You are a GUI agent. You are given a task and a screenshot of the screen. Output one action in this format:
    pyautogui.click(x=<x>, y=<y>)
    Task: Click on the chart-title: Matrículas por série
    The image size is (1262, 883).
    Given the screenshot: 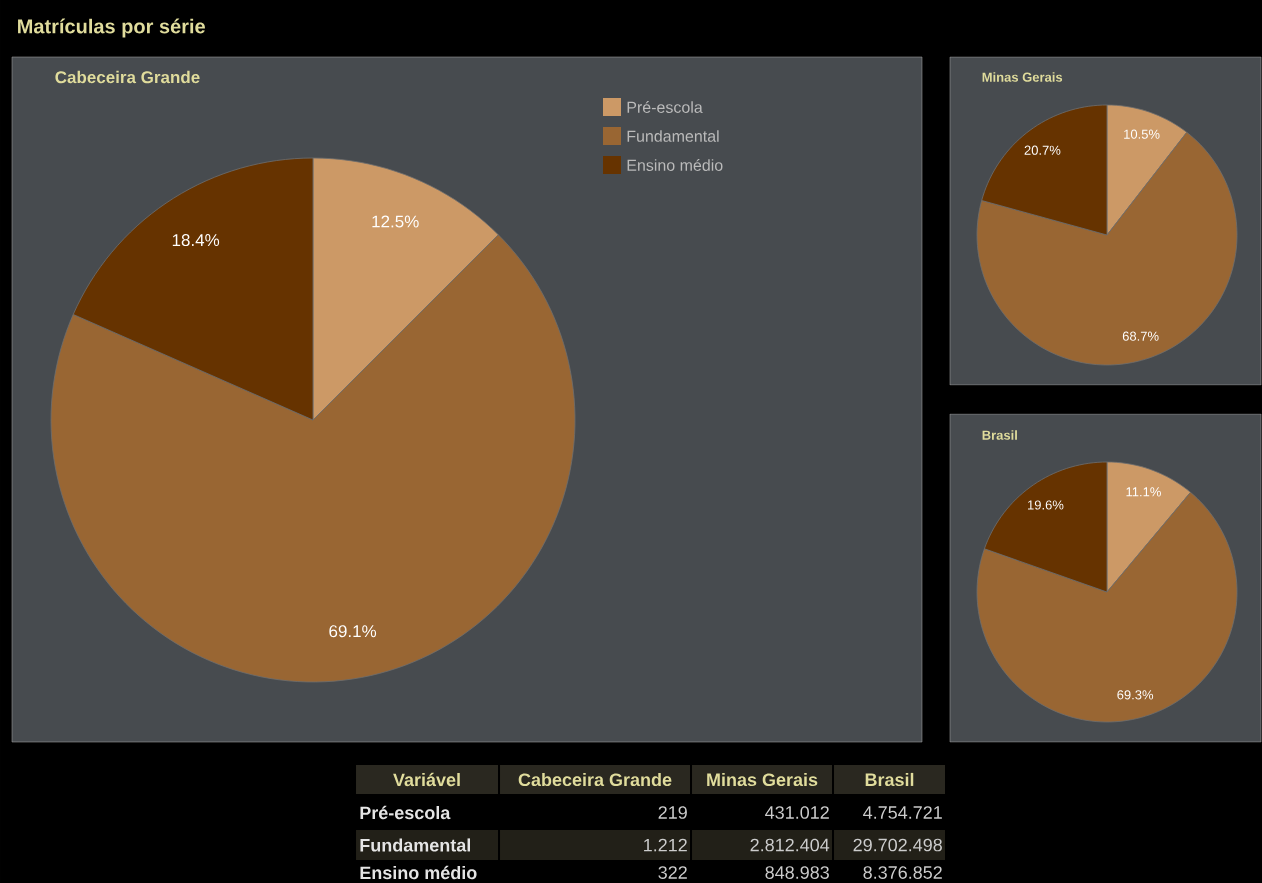 What is the action you would take?
    pyautogui.click(x=111, y=28)
    